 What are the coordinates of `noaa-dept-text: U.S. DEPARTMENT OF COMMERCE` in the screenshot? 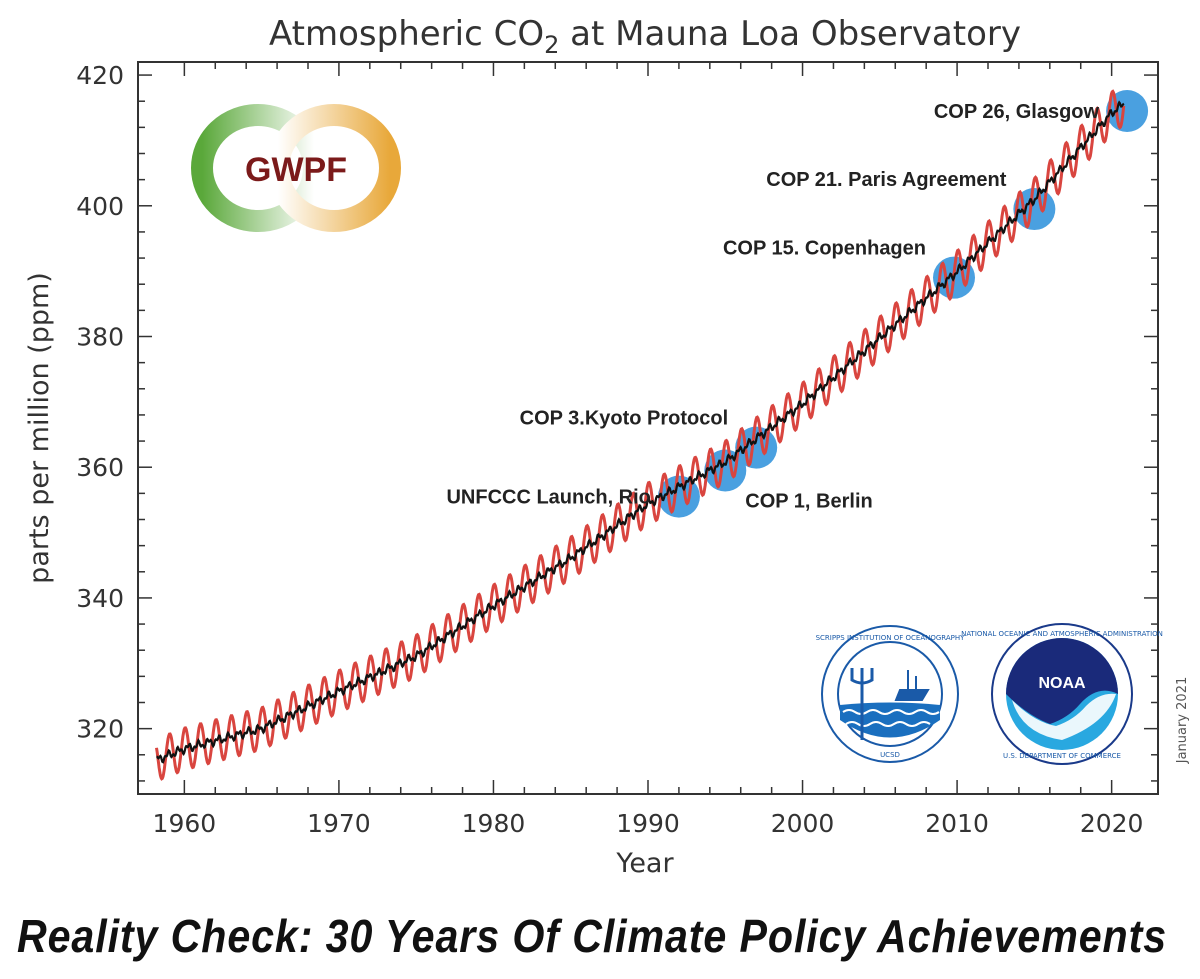 It's located at (1062, 756).